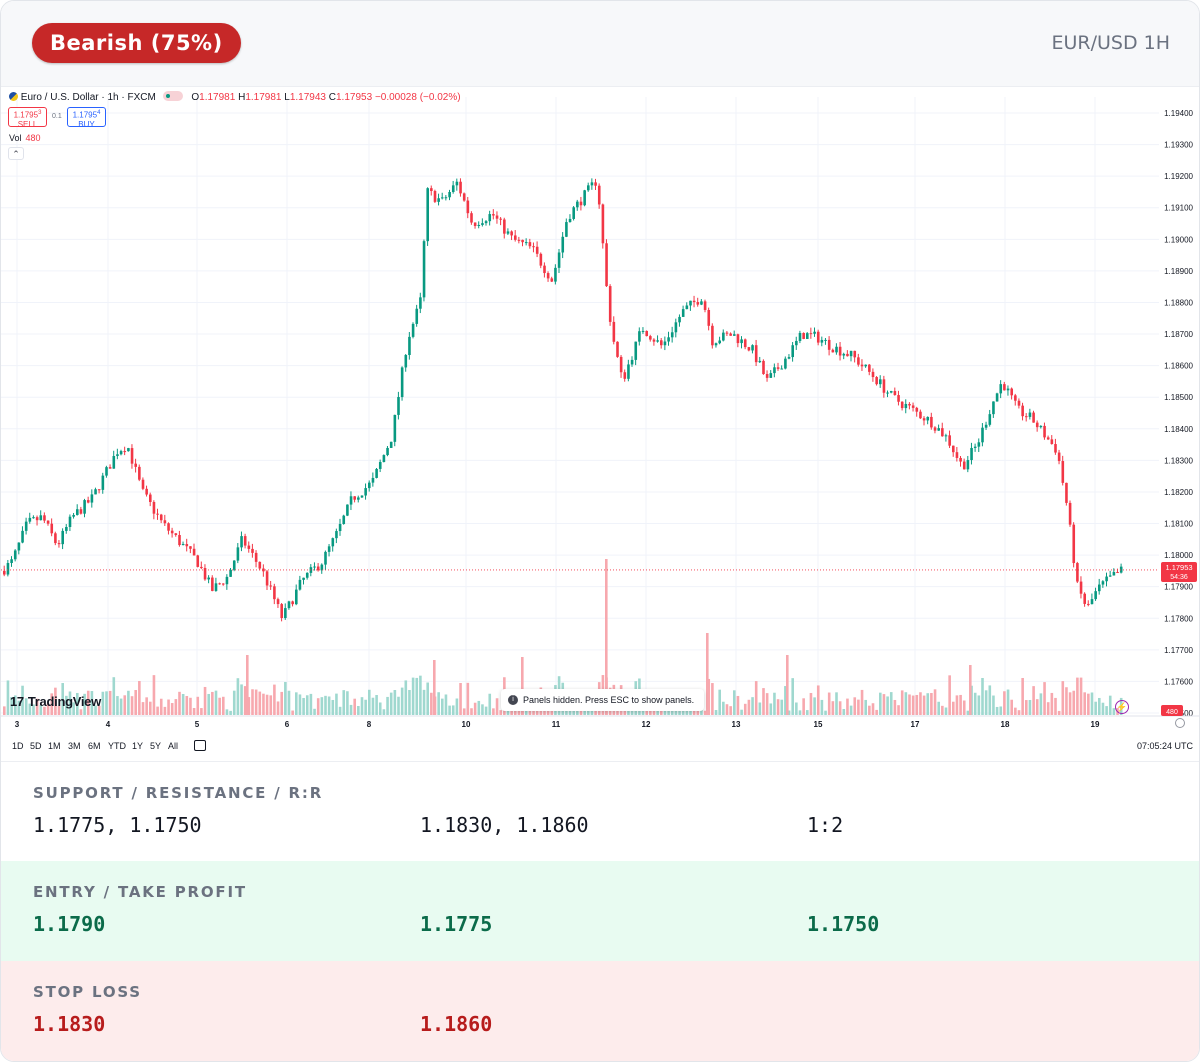 The height and width of the screenshot is (1062, 1200). What do you see at coordinates (172, 96) in the screenshot?
I see `status-dot-icon` at bounding box center [172, 96].